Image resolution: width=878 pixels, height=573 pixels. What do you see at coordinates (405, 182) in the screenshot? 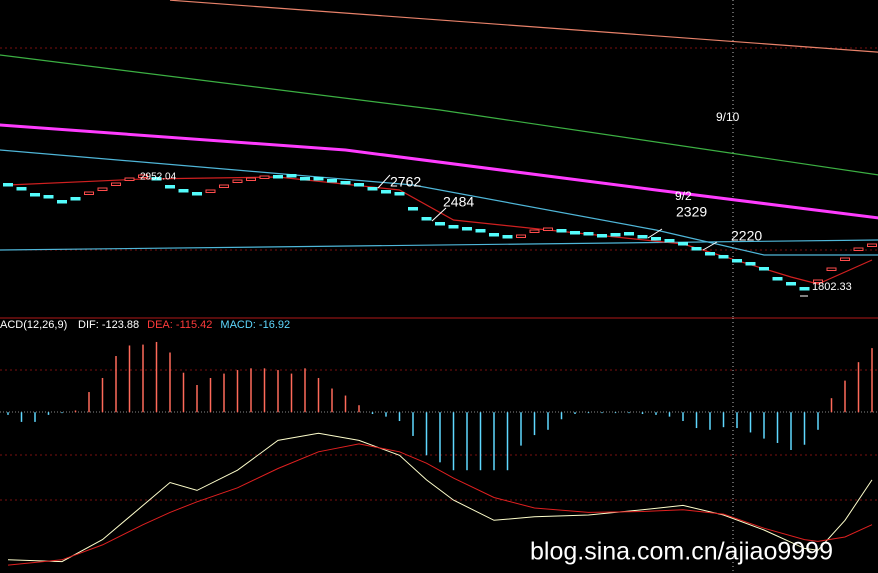
I see `price-annotation: 2762` at bounding box center [405, 182].